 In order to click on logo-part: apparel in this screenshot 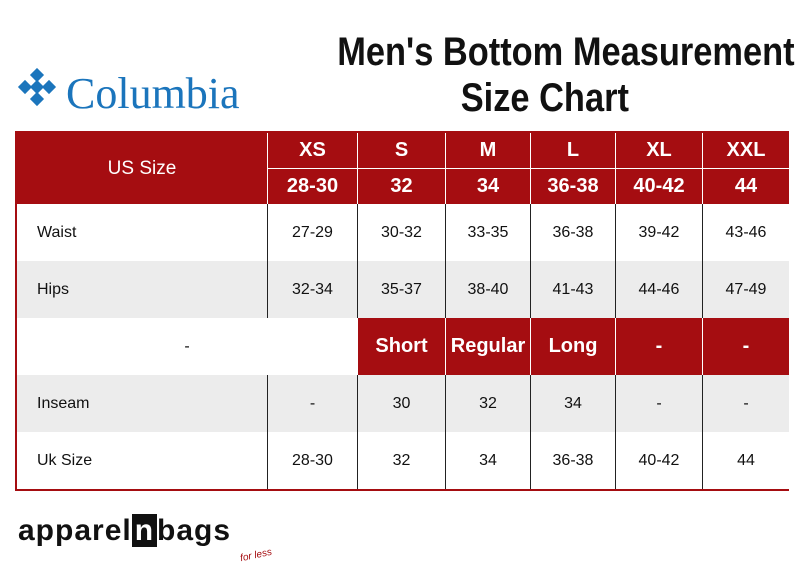, I will do `click(75, 530)`.